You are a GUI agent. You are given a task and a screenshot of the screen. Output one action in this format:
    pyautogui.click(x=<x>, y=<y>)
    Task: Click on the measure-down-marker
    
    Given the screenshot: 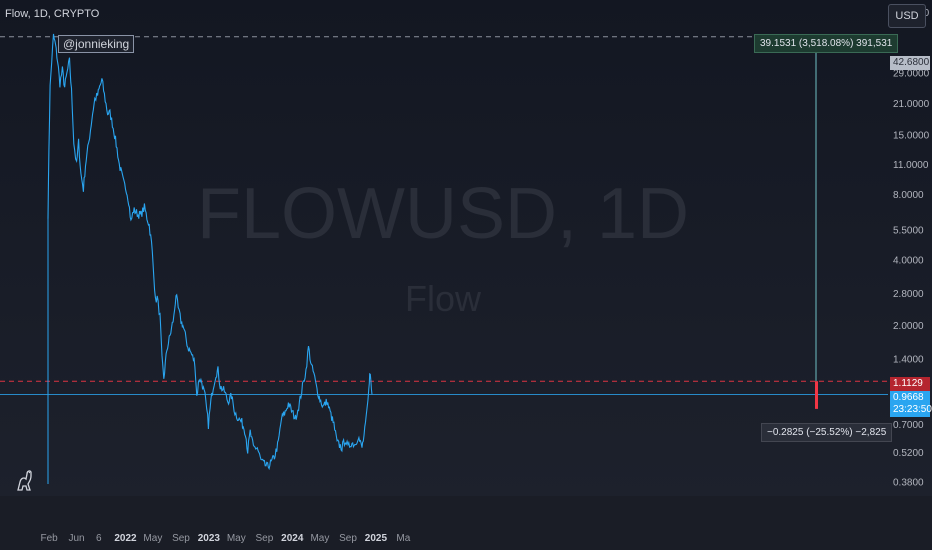 What is the action you would take?
    pyautogui.click(x=816, y=395)
    